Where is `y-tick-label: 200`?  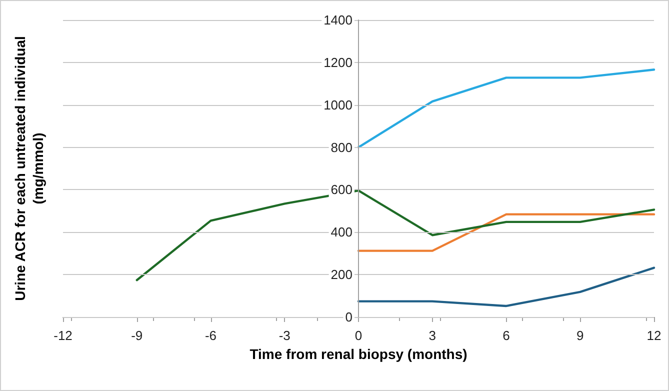 y-tick-label: 200 is located at coordinates (341, 274).